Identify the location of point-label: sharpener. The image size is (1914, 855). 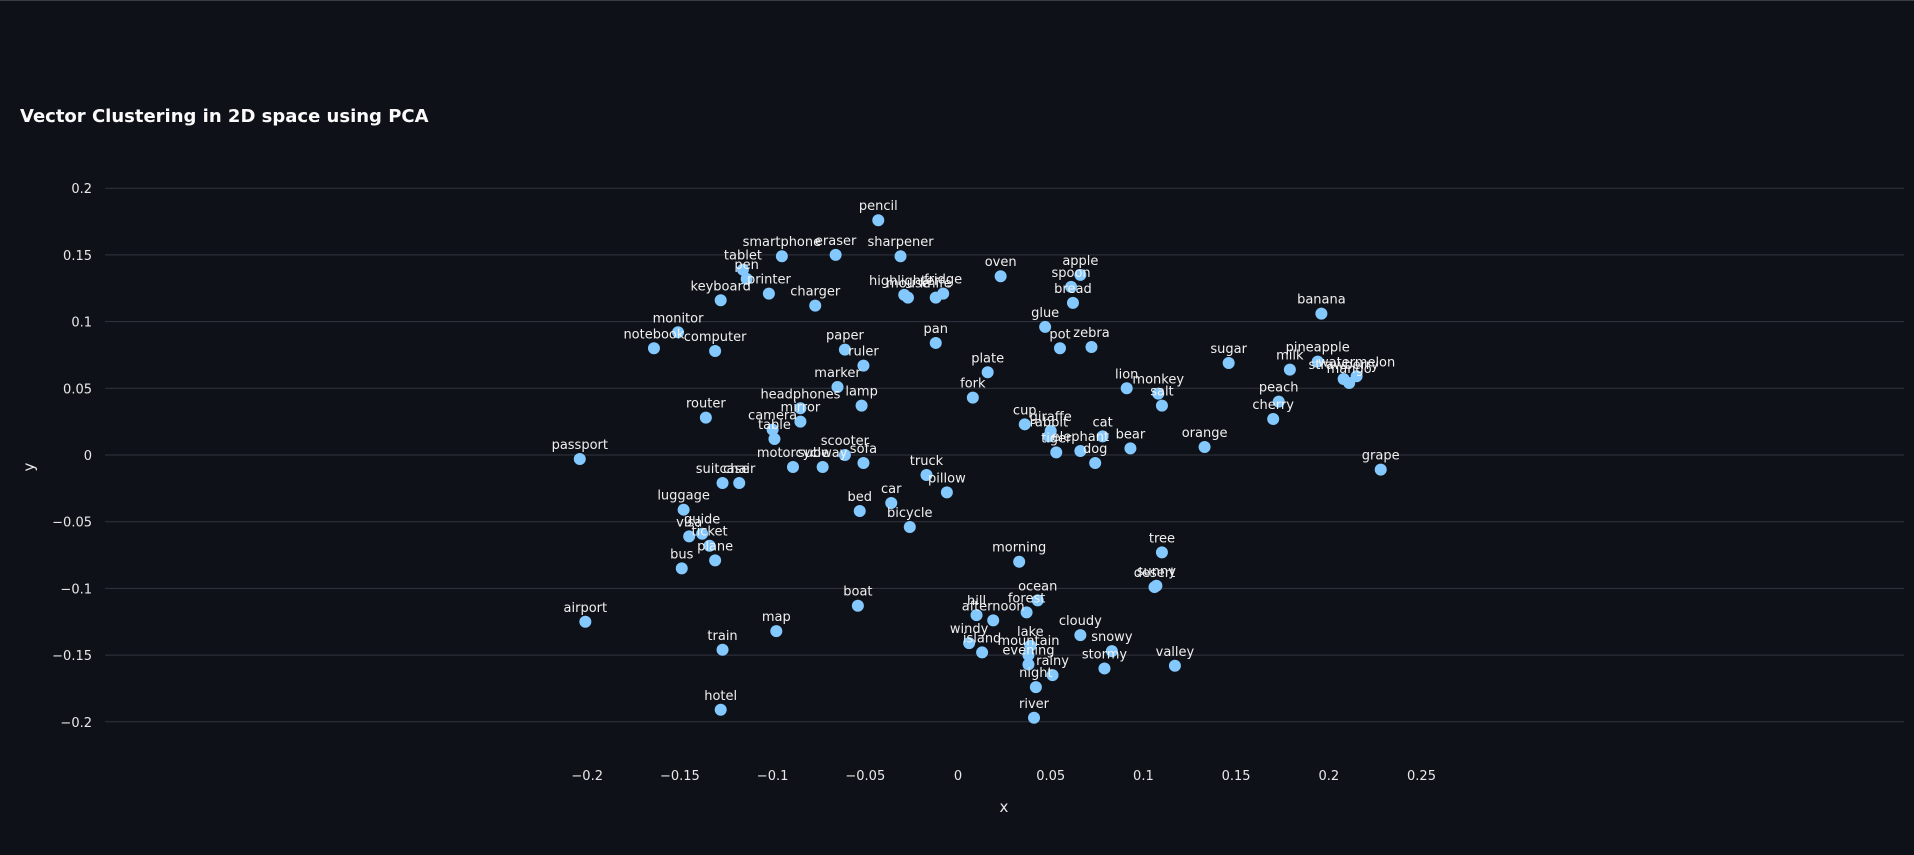
(900, 242).